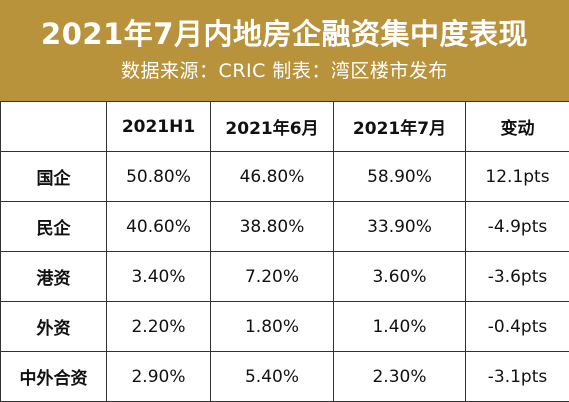 The width and height of the screenshot is (569, 402). I want to click on cell-june: 7.20%, so click(272, 277).